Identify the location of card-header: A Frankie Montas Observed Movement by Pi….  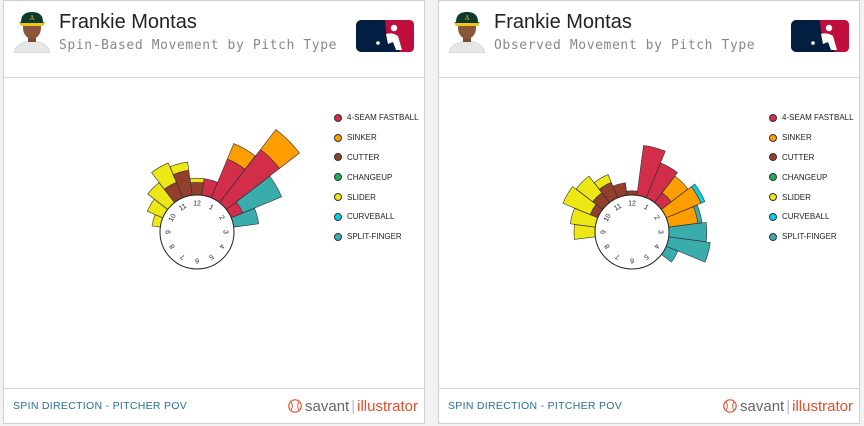
(649, 39).